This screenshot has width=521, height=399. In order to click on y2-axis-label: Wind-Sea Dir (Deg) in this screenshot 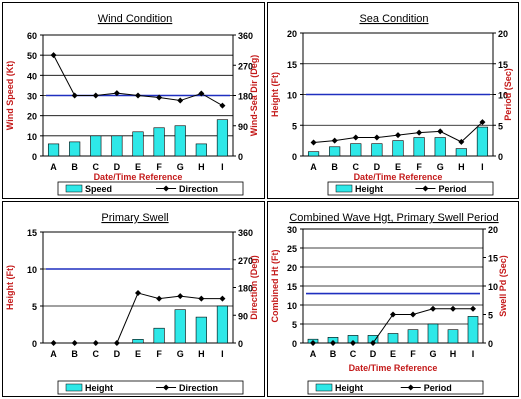, I will do `click(254, 95)`.